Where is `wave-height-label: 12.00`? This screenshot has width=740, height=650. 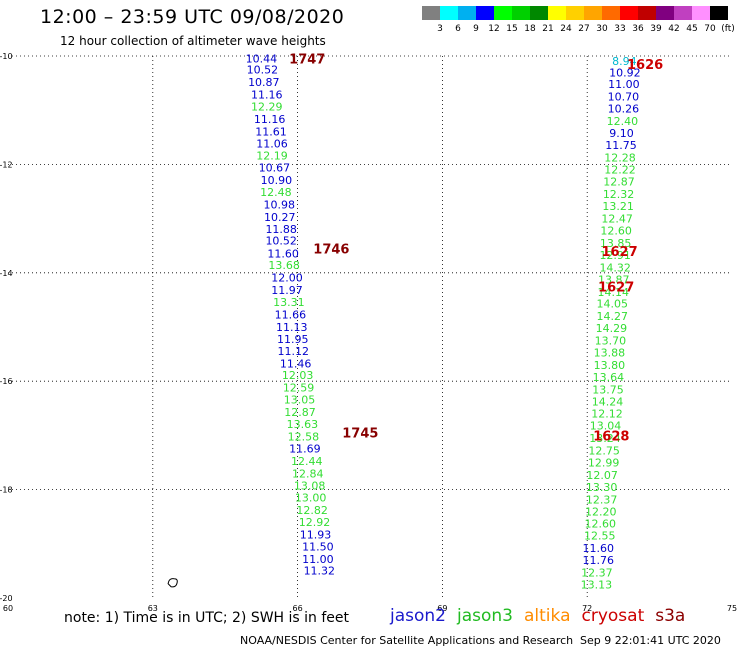
wave-height-label: 12.00 is located at coordinates (287, 278).